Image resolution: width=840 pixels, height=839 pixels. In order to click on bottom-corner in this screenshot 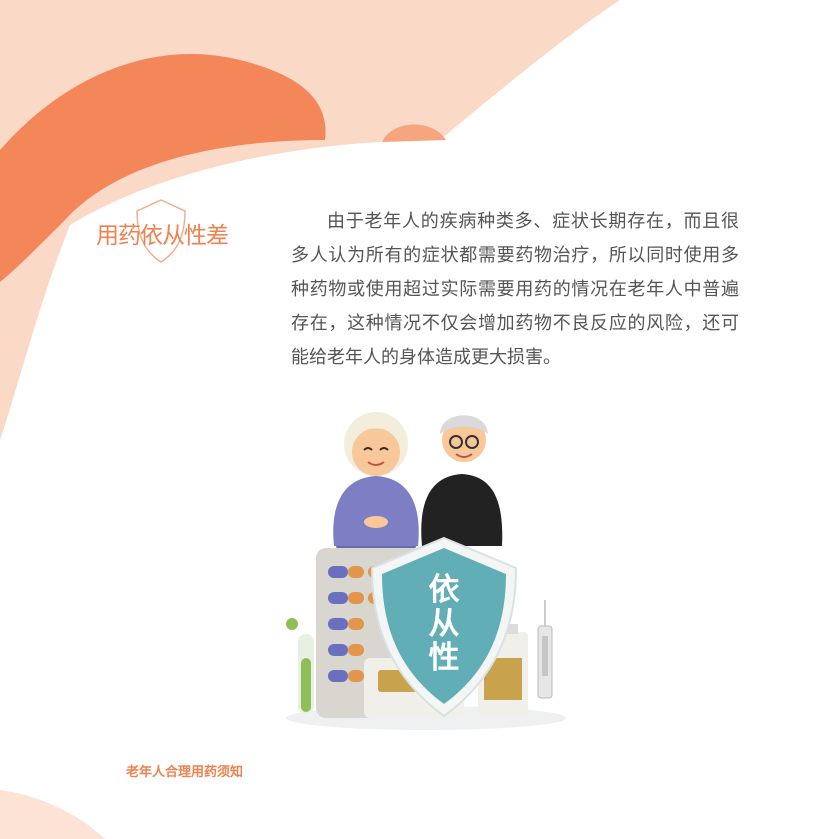, I will do `click(52, 814)`.